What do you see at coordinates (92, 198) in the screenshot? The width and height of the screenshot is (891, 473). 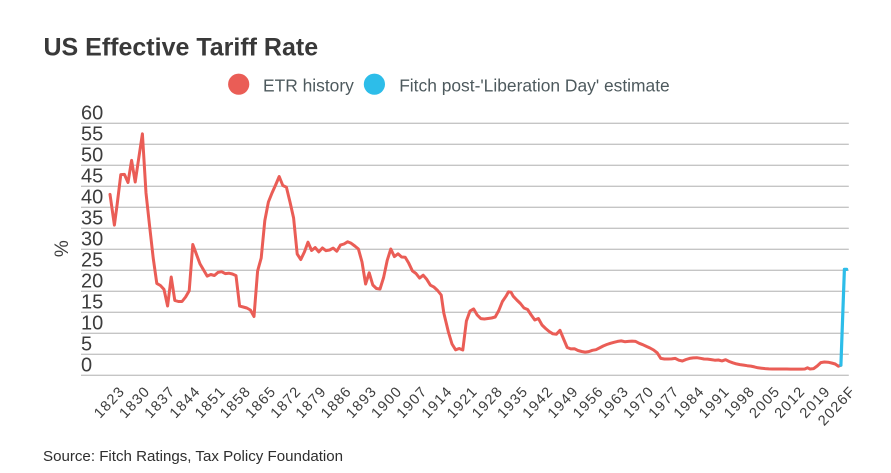 I see `svg-text: 40` at bounding box center [92, 198].